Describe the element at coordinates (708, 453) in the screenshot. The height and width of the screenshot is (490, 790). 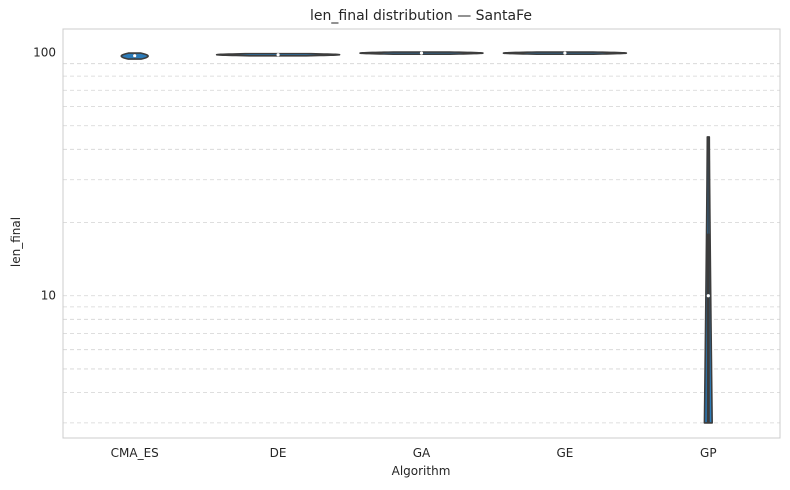
I see `x-tick-label: GP` at that location.